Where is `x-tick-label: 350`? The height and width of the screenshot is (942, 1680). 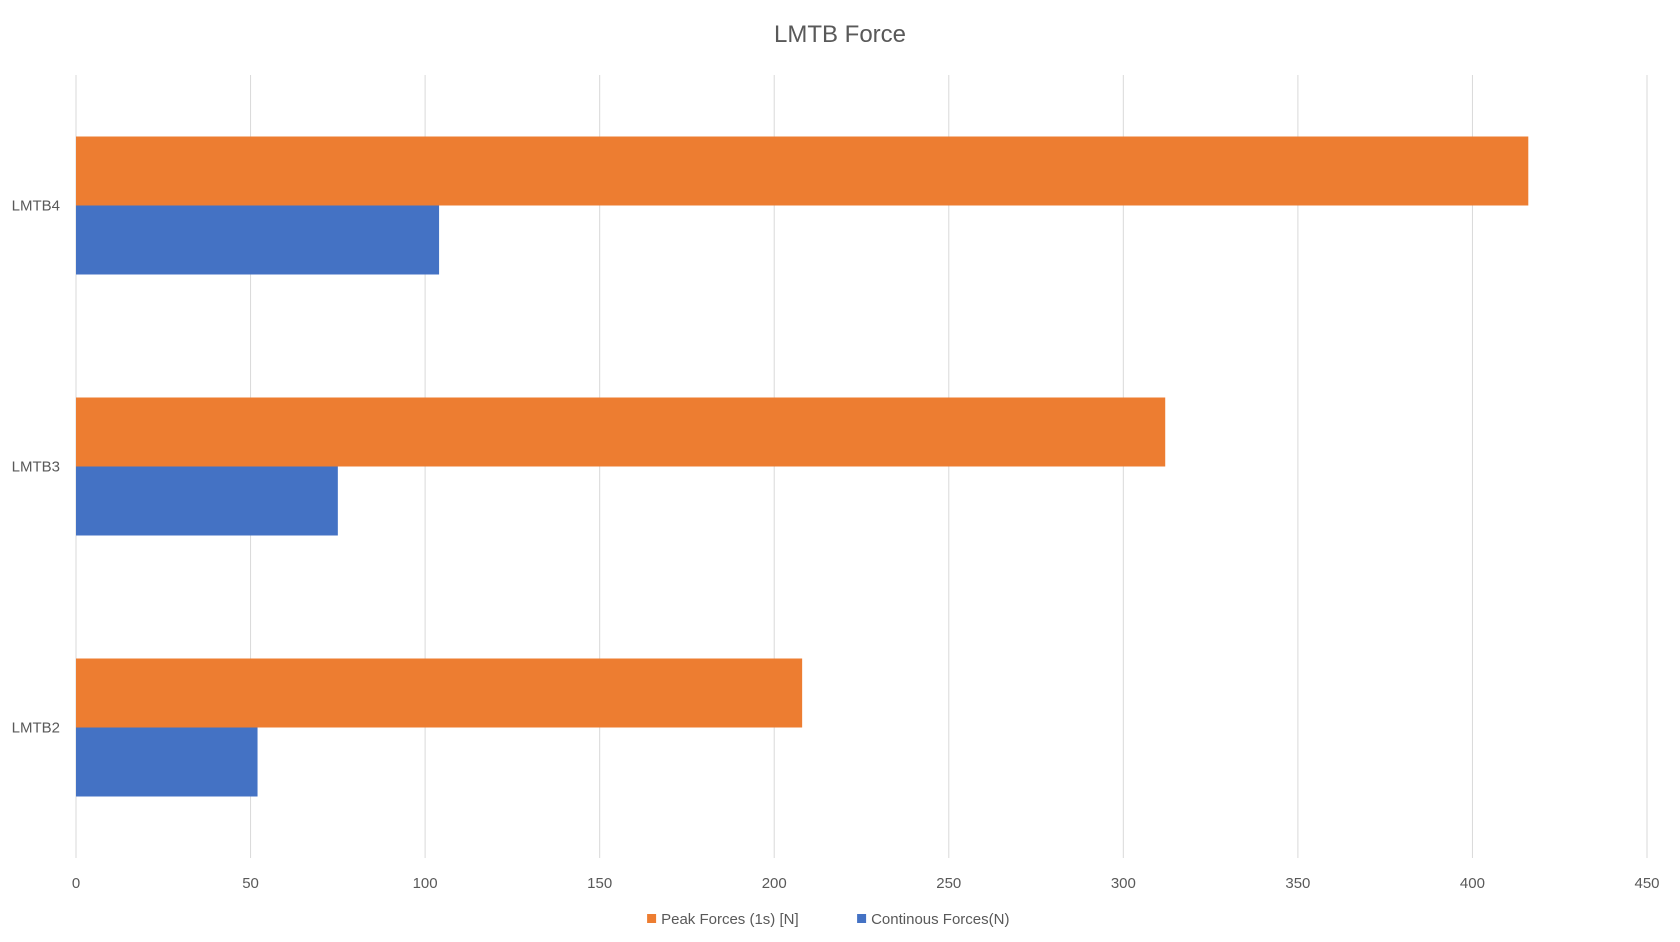
x-tick-label: 350 is located at coordinates (1297, 883).